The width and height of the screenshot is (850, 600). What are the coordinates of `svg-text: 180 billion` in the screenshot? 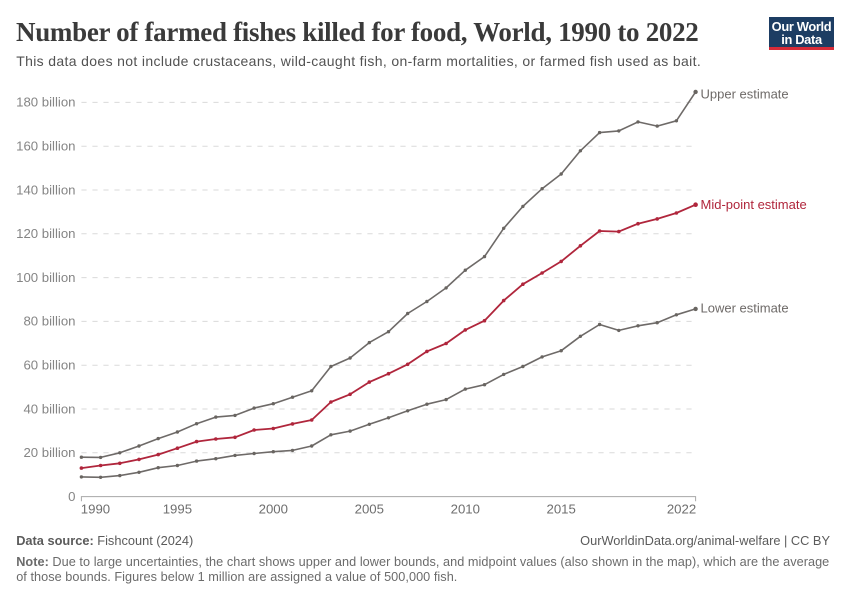 It's located at (45, 102).